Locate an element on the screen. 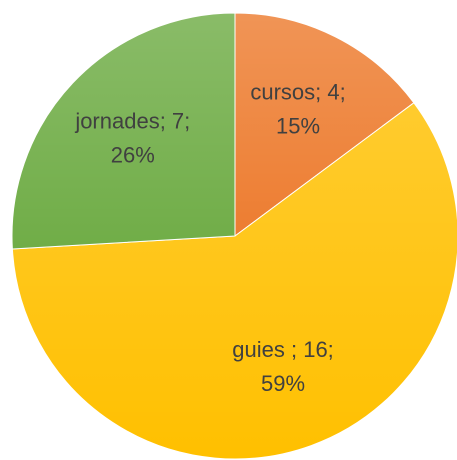 The width and height of the screenshot is (457, 460). data-label-percent: 26% is located at coordinates (133, 154).